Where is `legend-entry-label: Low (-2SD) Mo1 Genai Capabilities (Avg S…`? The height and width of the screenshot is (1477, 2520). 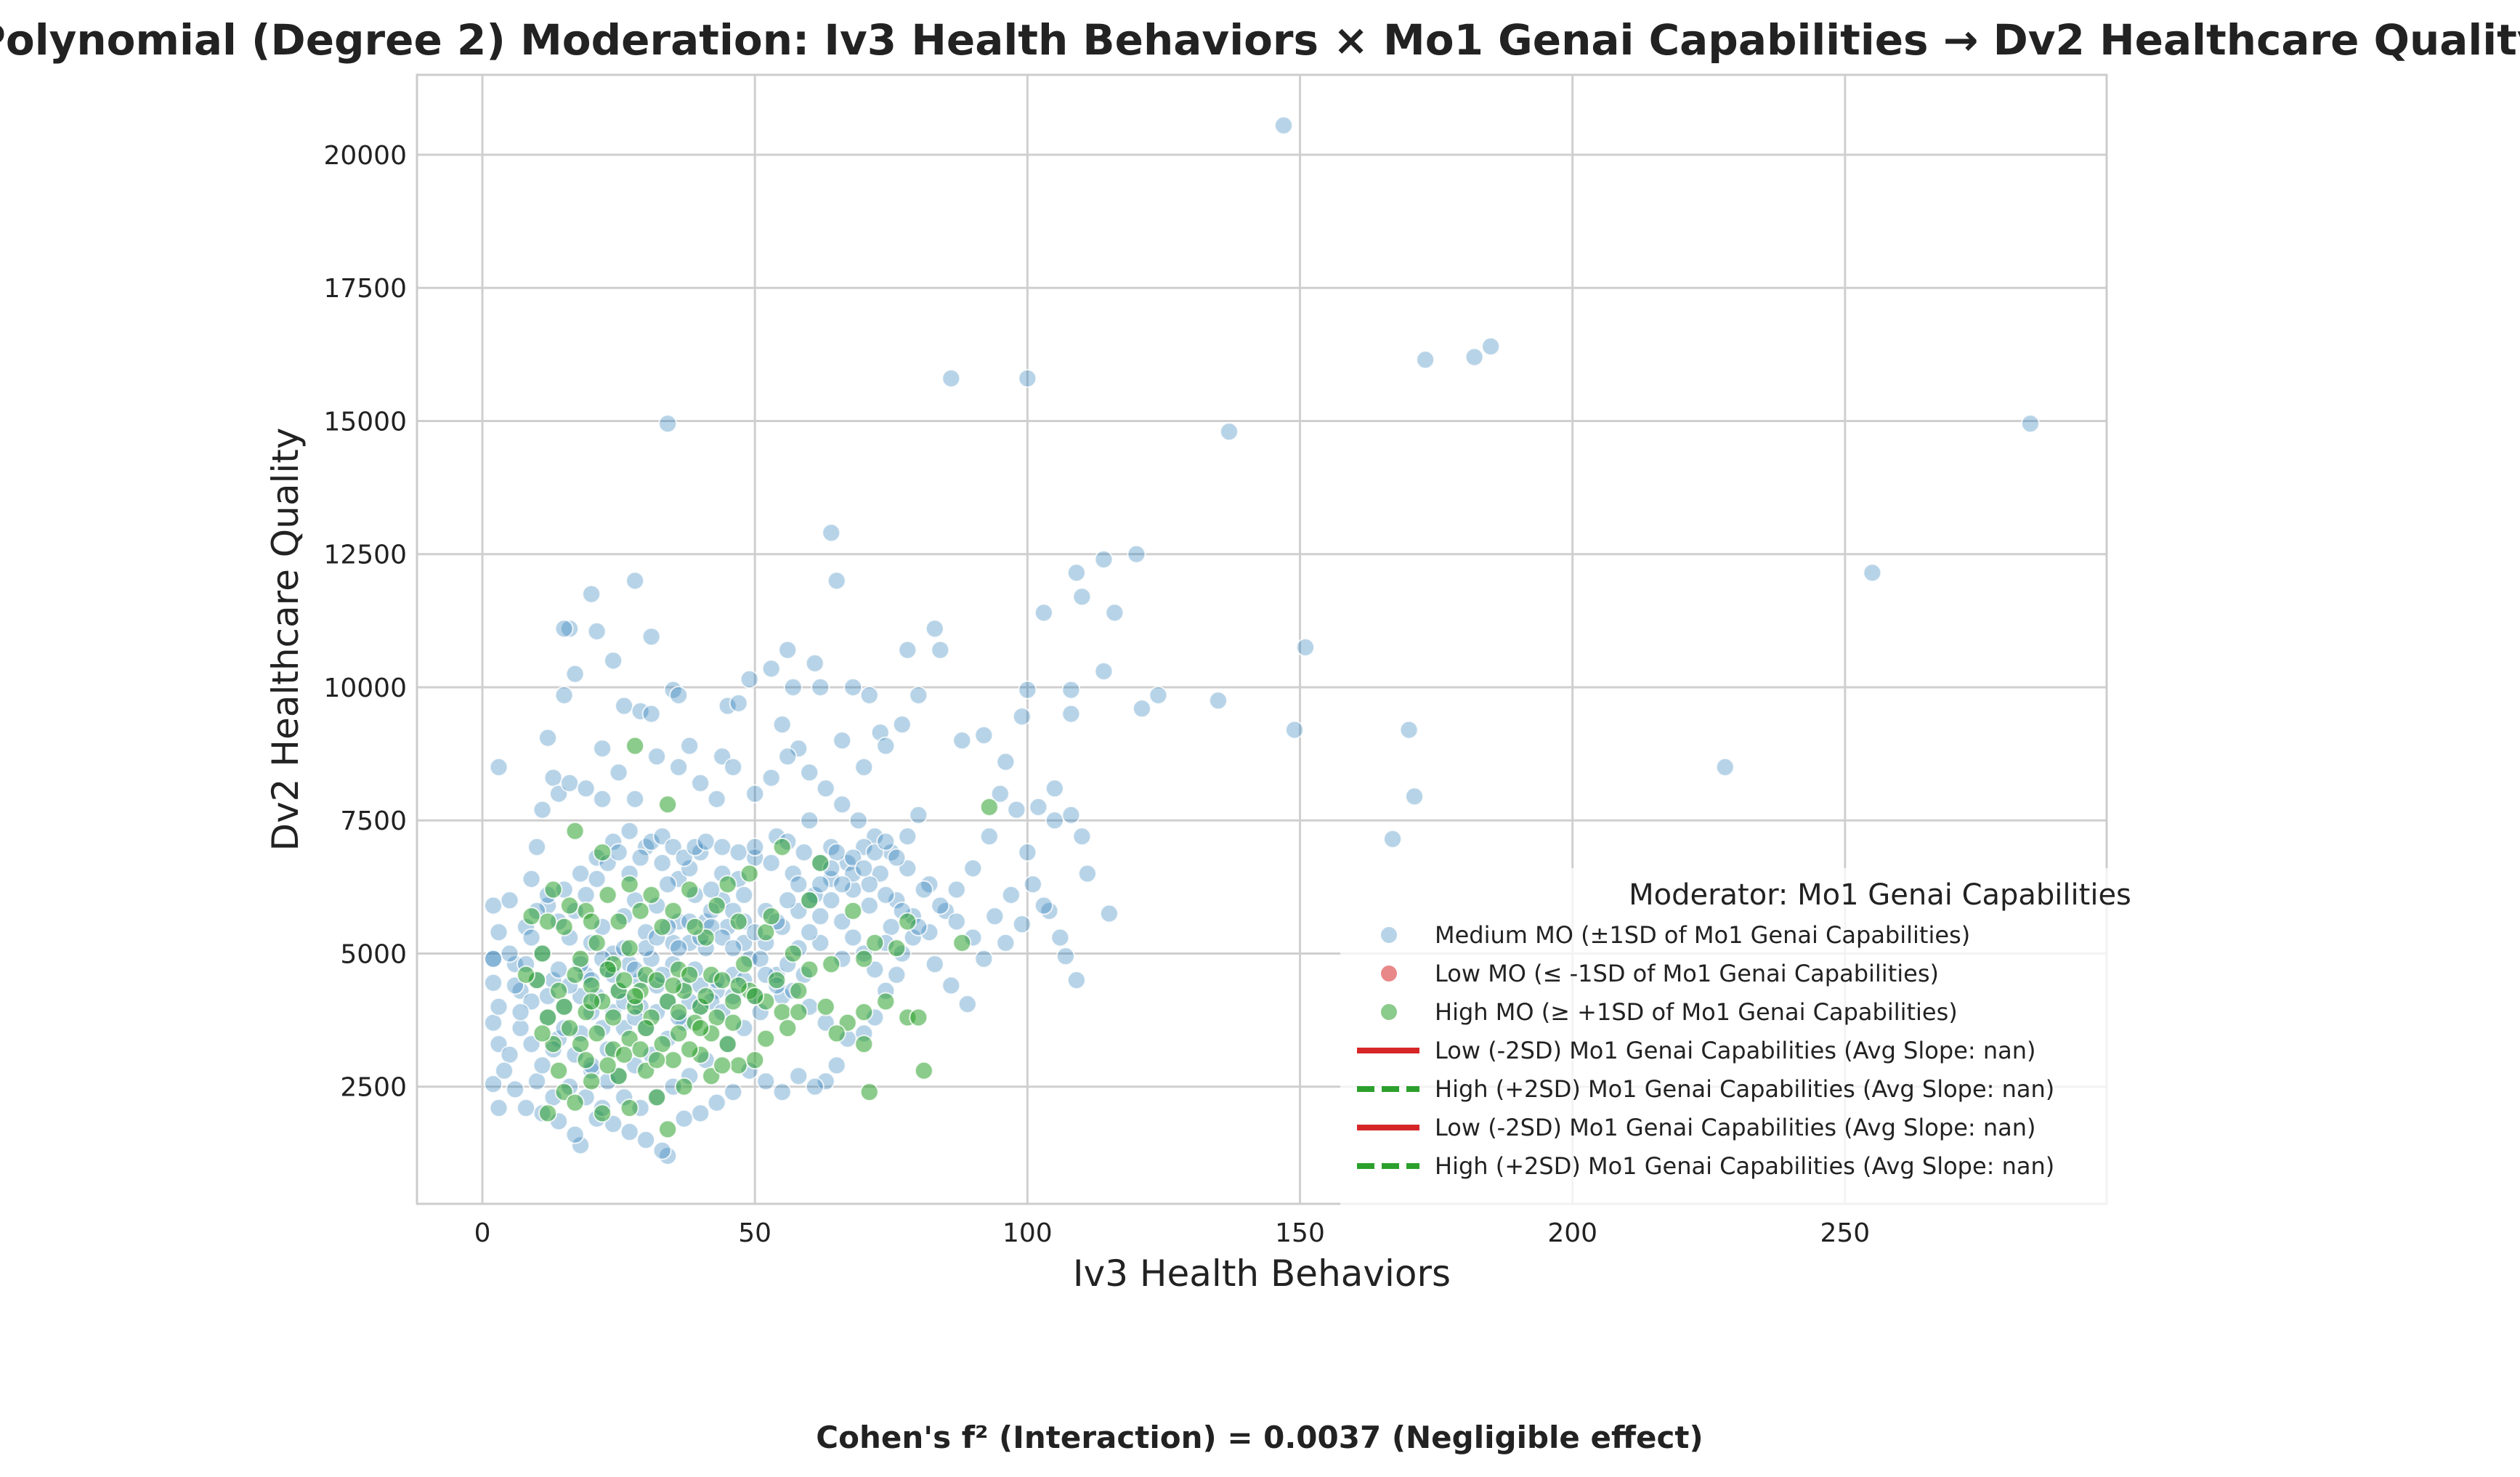
legend-entry-label: Low (-2SD) Mo1 Genai Capabilities (Avg S… is located at coordinates (1735, 1127).